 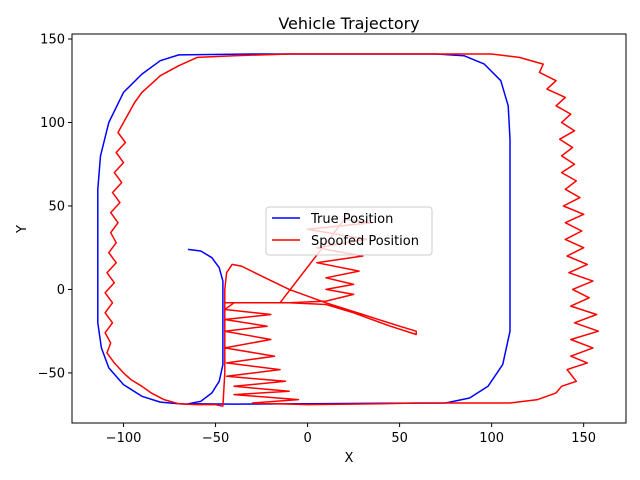 What do you see at coordinates (351, 434) in the screenshot?
I see `x-axis-ticks: −100 −50 0 50 100 150` at bounding box center [351, 434].